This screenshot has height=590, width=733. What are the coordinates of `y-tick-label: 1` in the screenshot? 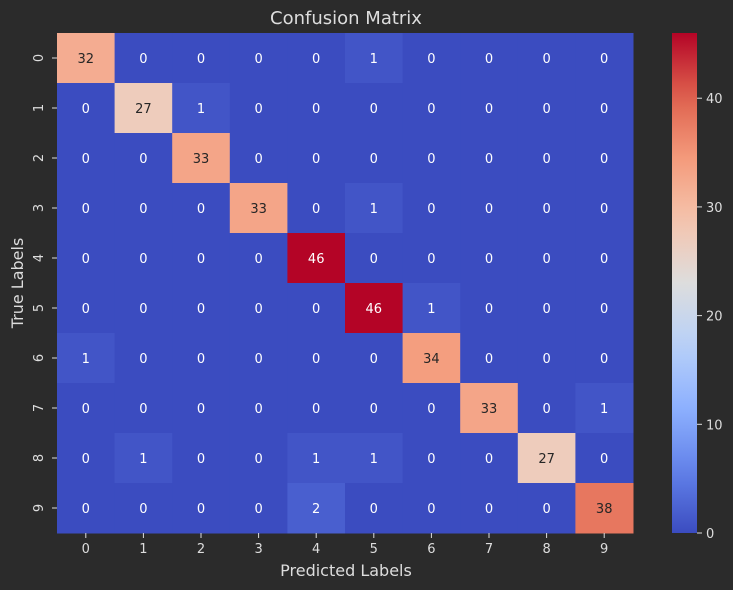 It's located at (39, 108).